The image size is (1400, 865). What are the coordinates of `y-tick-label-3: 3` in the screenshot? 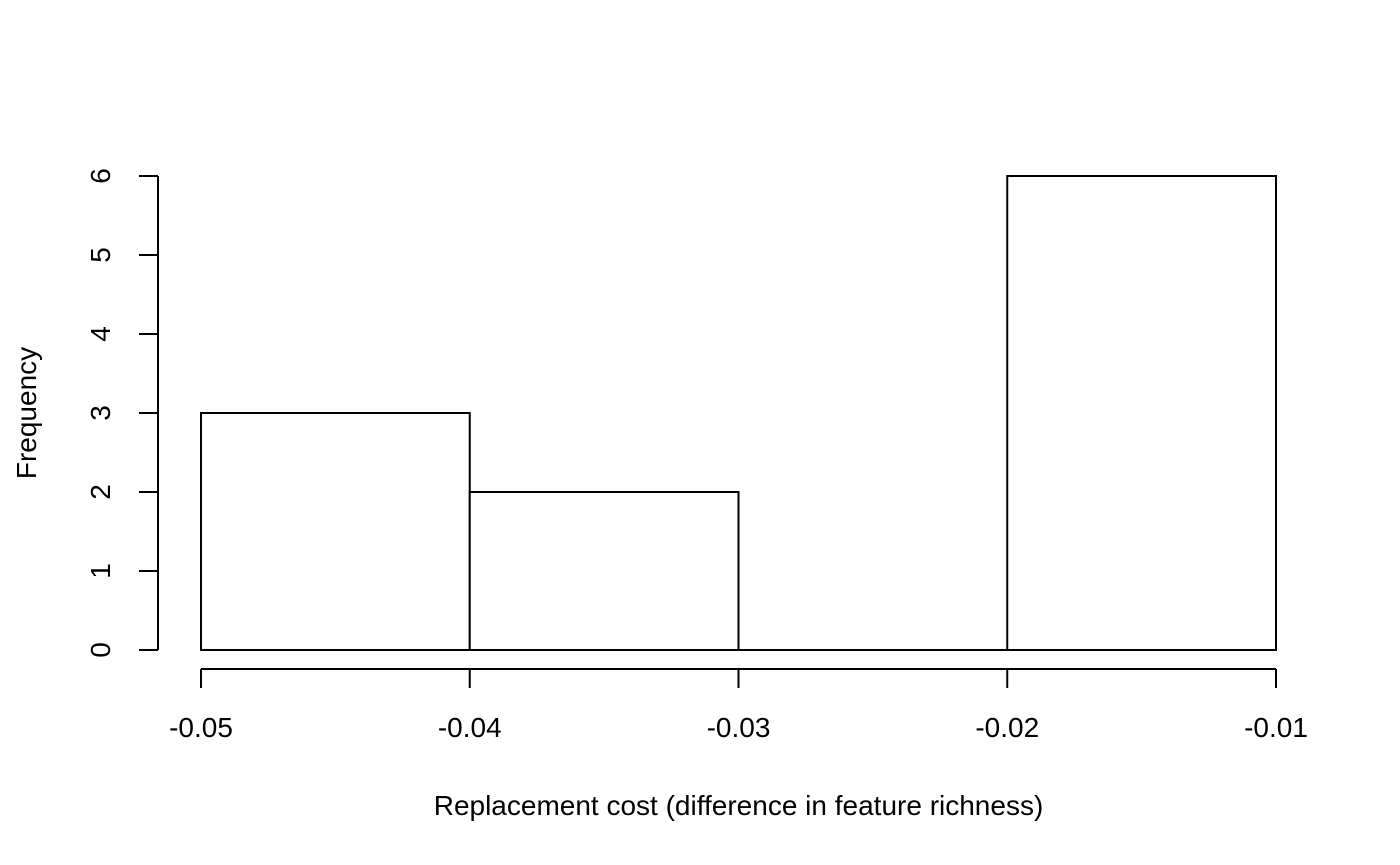 It's located at (100, 413).